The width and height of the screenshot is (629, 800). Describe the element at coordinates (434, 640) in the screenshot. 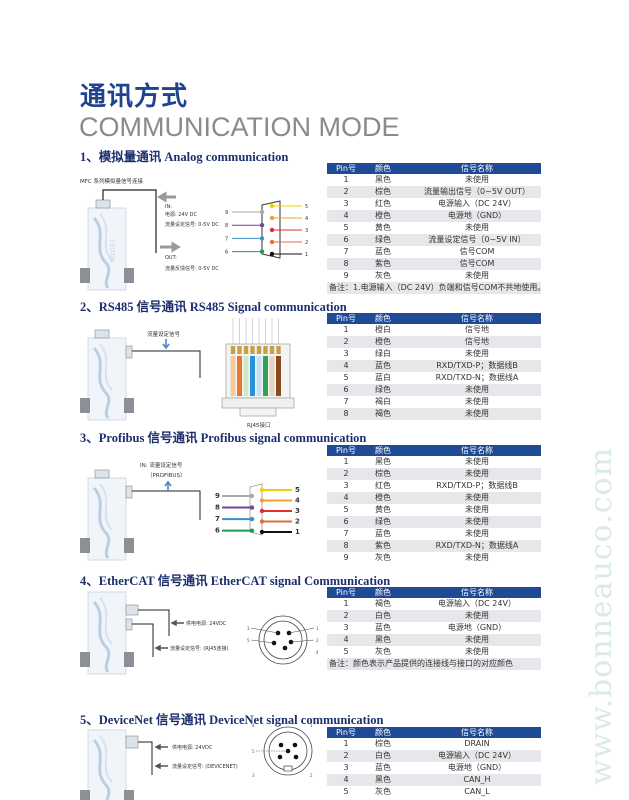

I see `table-row: 4 黑色 未使用` at that location.